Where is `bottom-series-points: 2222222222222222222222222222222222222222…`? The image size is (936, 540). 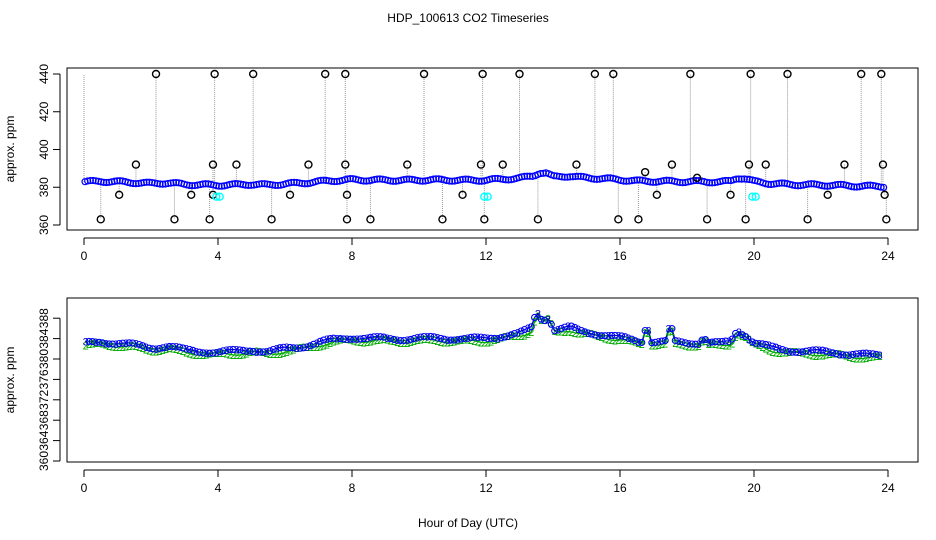 bottom-series-points: 2222222222222222222222222222222222222222… is located at coordinates (483, 337).